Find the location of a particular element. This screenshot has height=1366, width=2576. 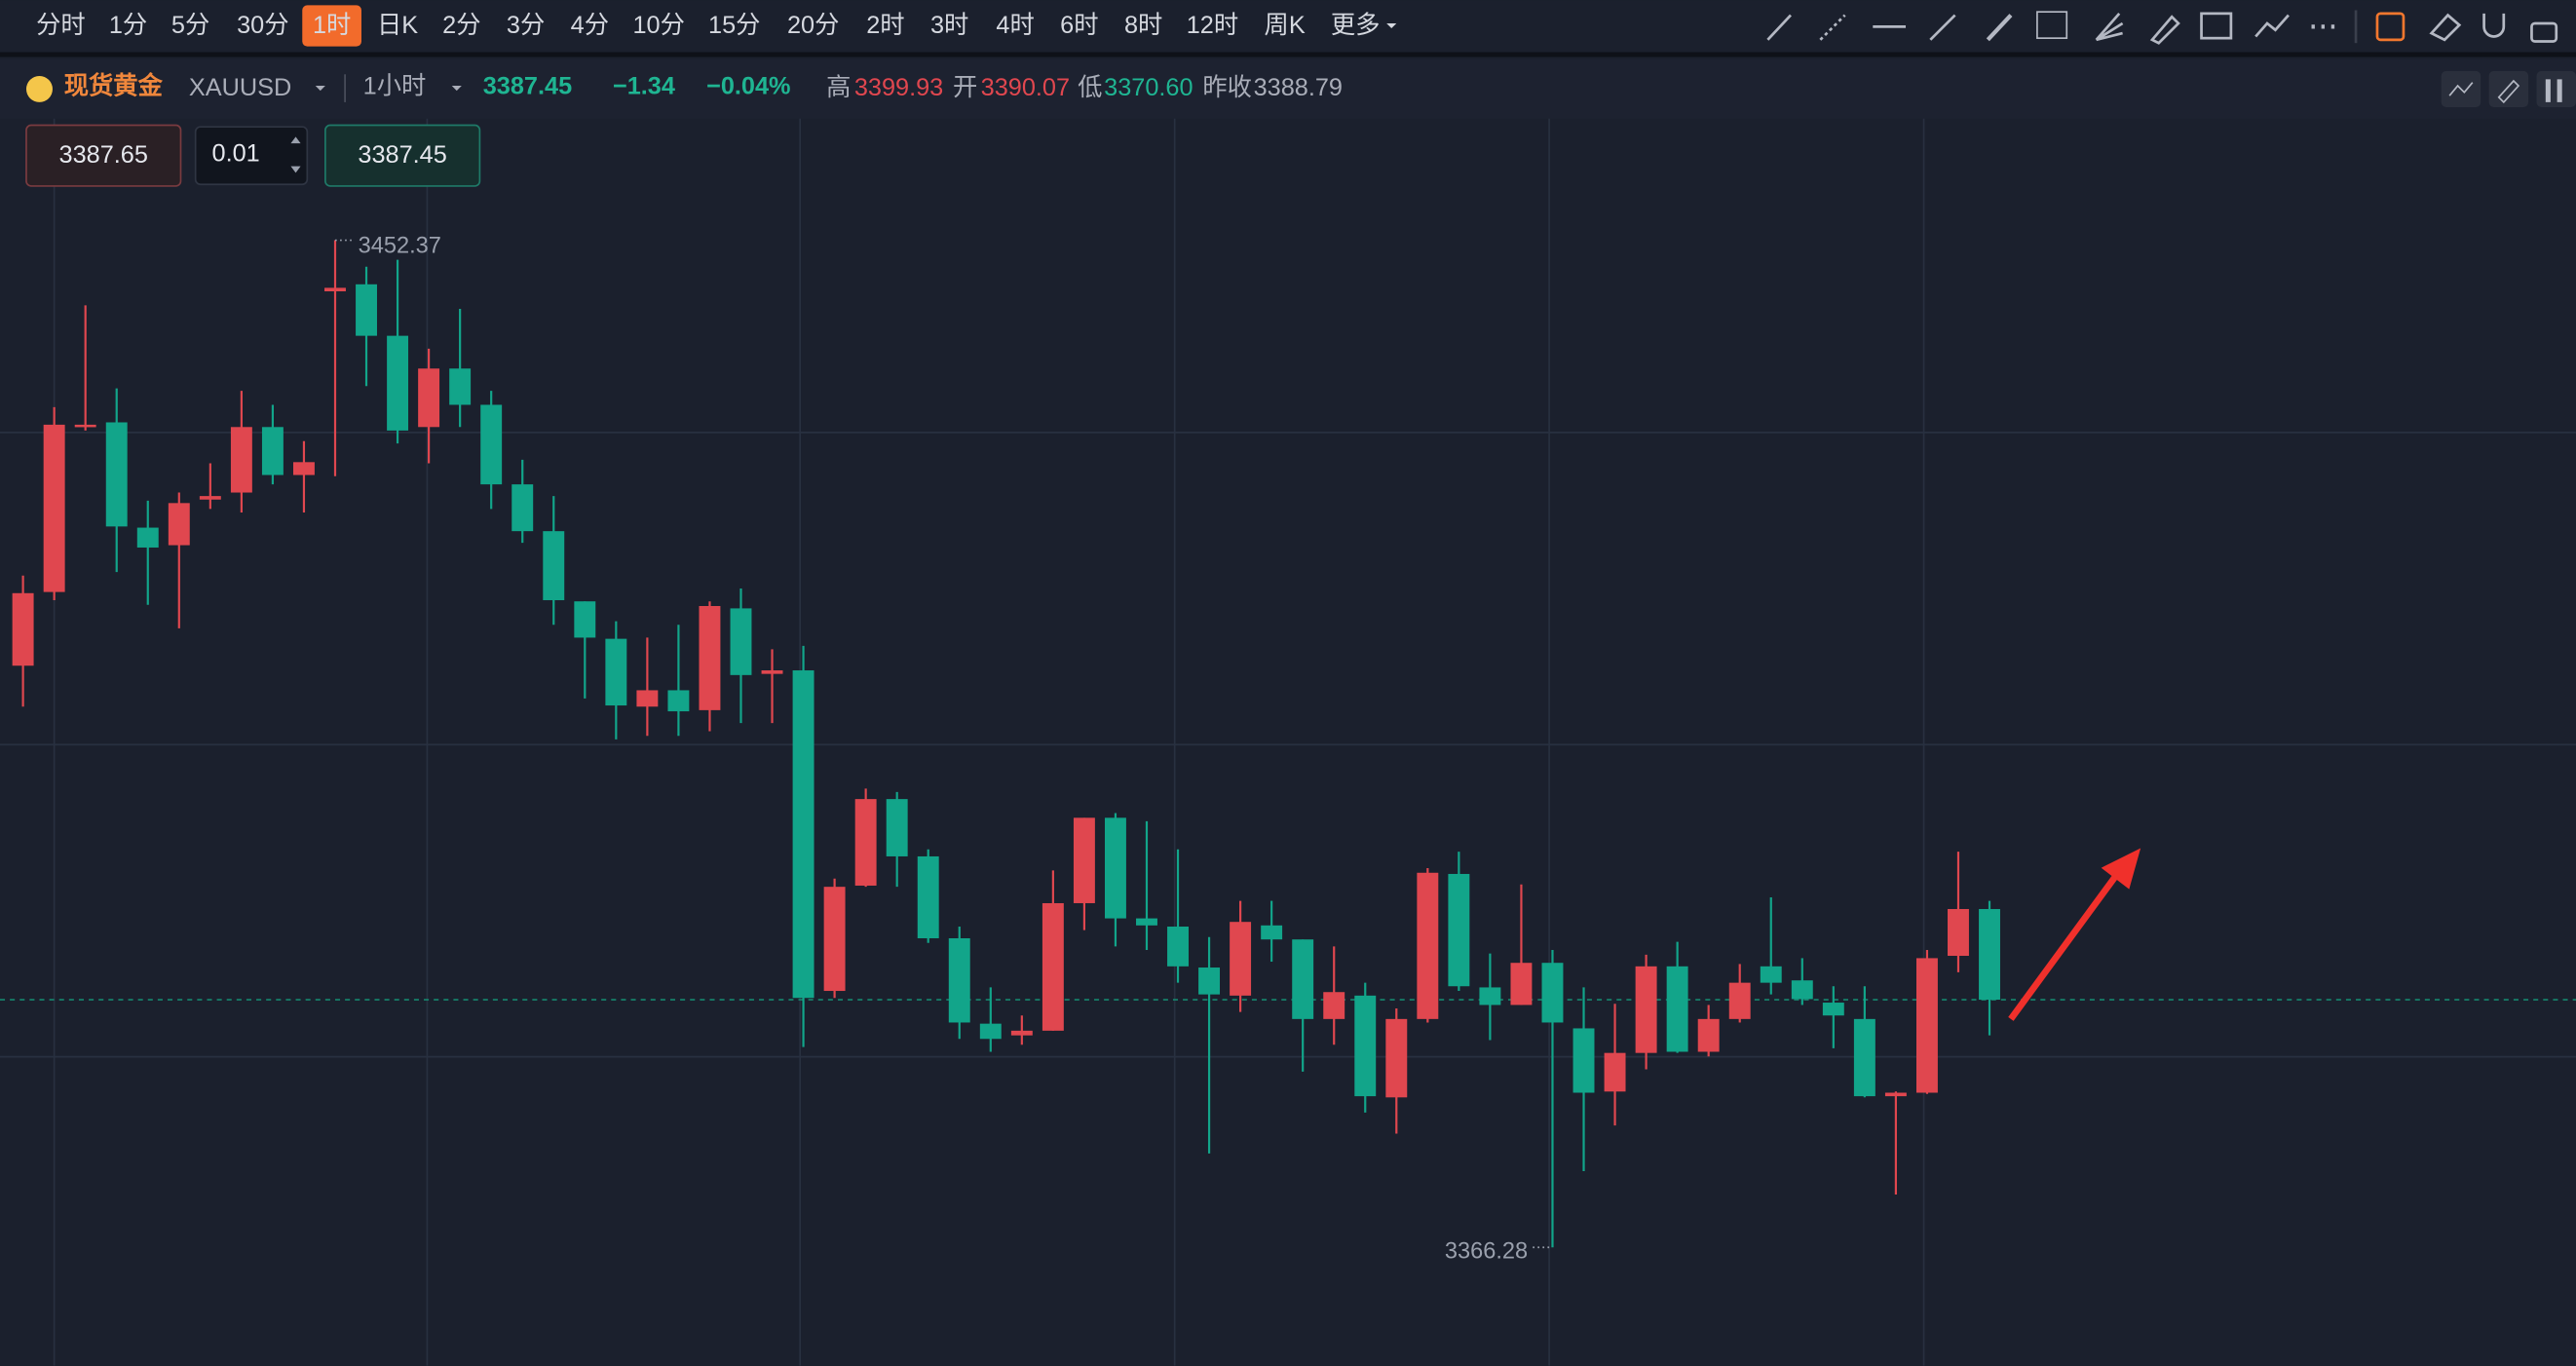

tool-magnet is located at coordinates (2494, 26).